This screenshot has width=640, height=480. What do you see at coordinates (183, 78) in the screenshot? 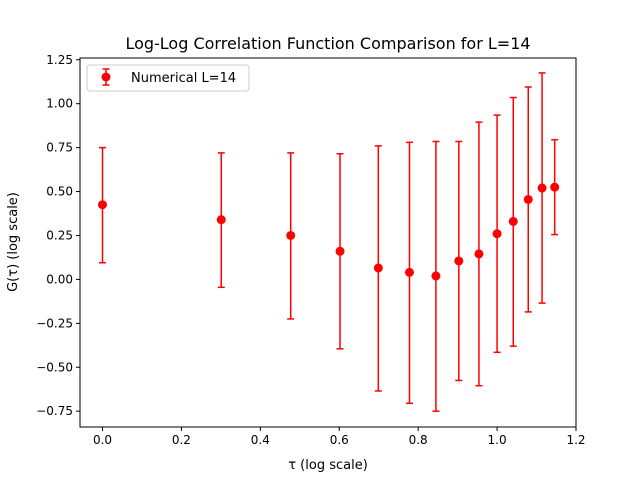
I see `legend-label: Numerical L=14` at bounding box center [183, 78].